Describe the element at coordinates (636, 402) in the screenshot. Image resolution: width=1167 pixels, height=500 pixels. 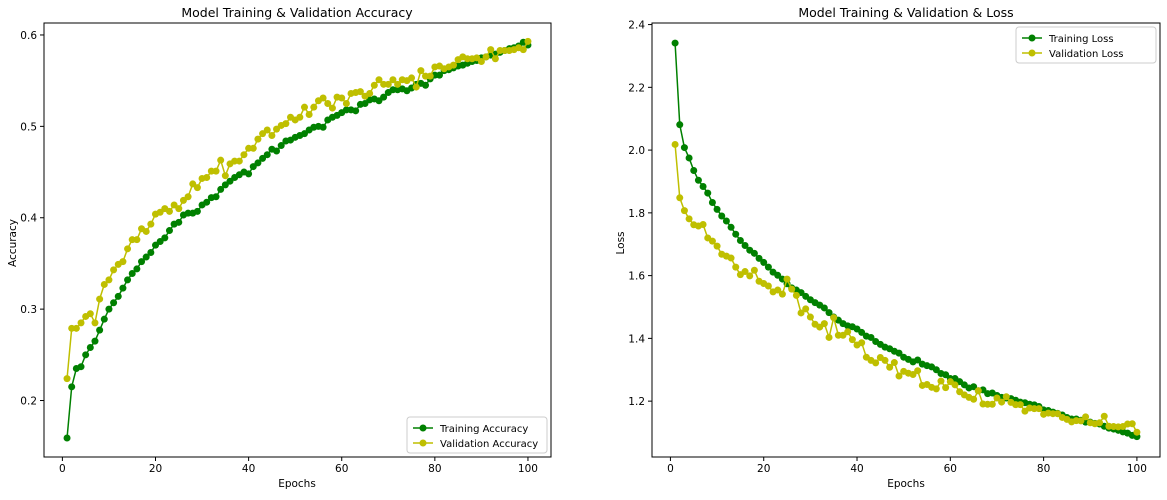
I see `y-tick-label: 1.2` at that location.